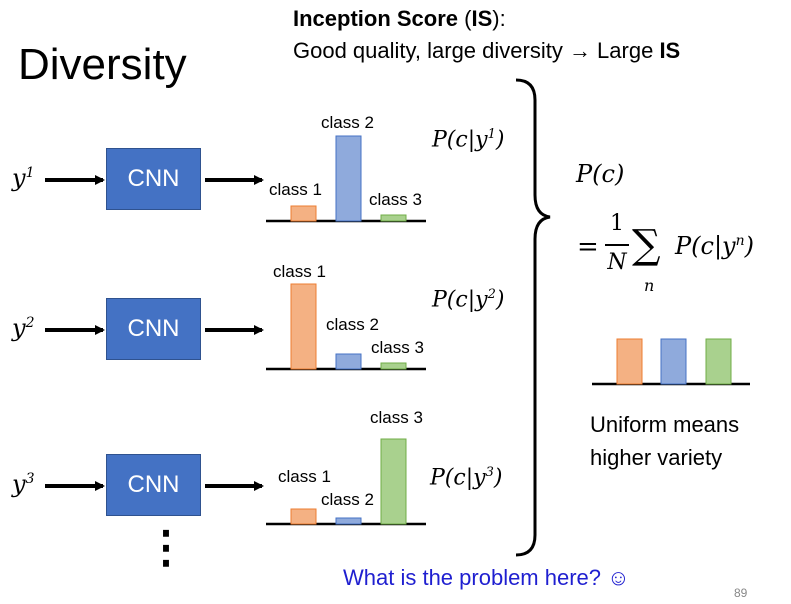 This screenshot has width=791, height=604. What do you see at coordinates (393, 481) in the screenshot?
I see `row3-class3-bar` at bounding box center [393, 481].